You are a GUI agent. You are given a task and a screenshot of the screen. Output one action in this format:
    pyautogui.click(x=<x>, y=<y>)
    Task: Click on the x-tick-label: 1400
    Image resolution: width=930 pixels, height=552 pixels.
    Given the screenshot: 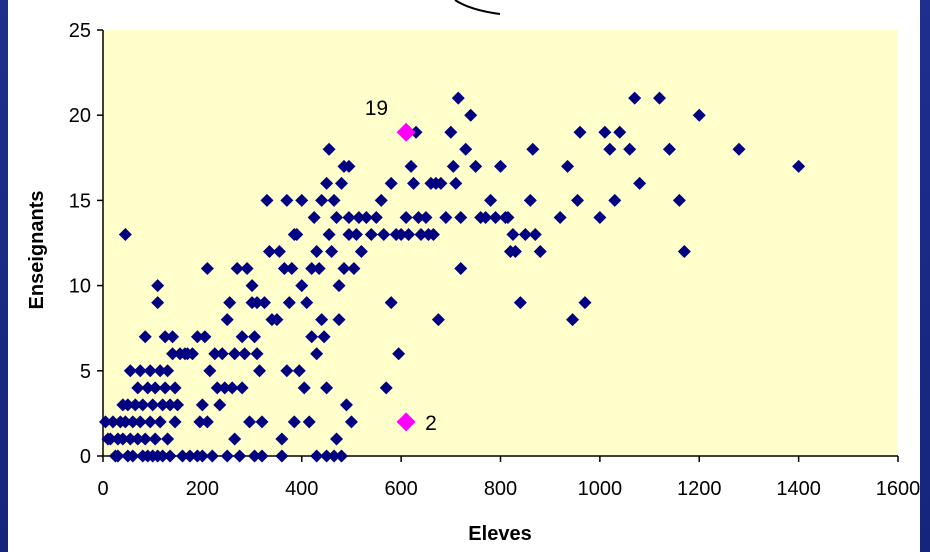 What is the action you would take?
    pyautogui.click(x=798, y=489)
    